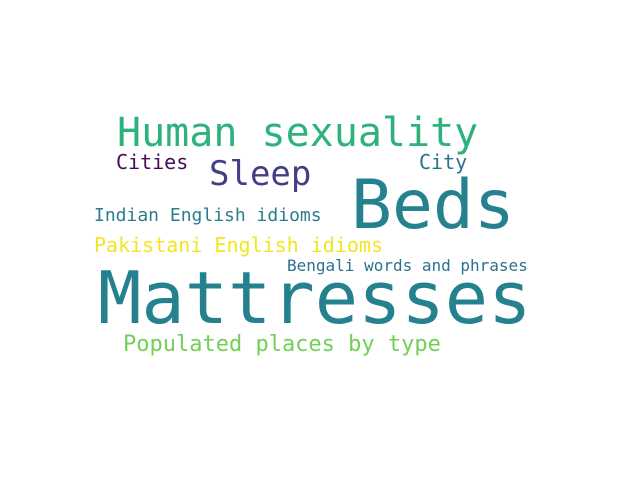  Describe the element at coordinates (208, 215) in the screenshot. I see `word-indian-english-idioms: Indian English idioms` at that location.